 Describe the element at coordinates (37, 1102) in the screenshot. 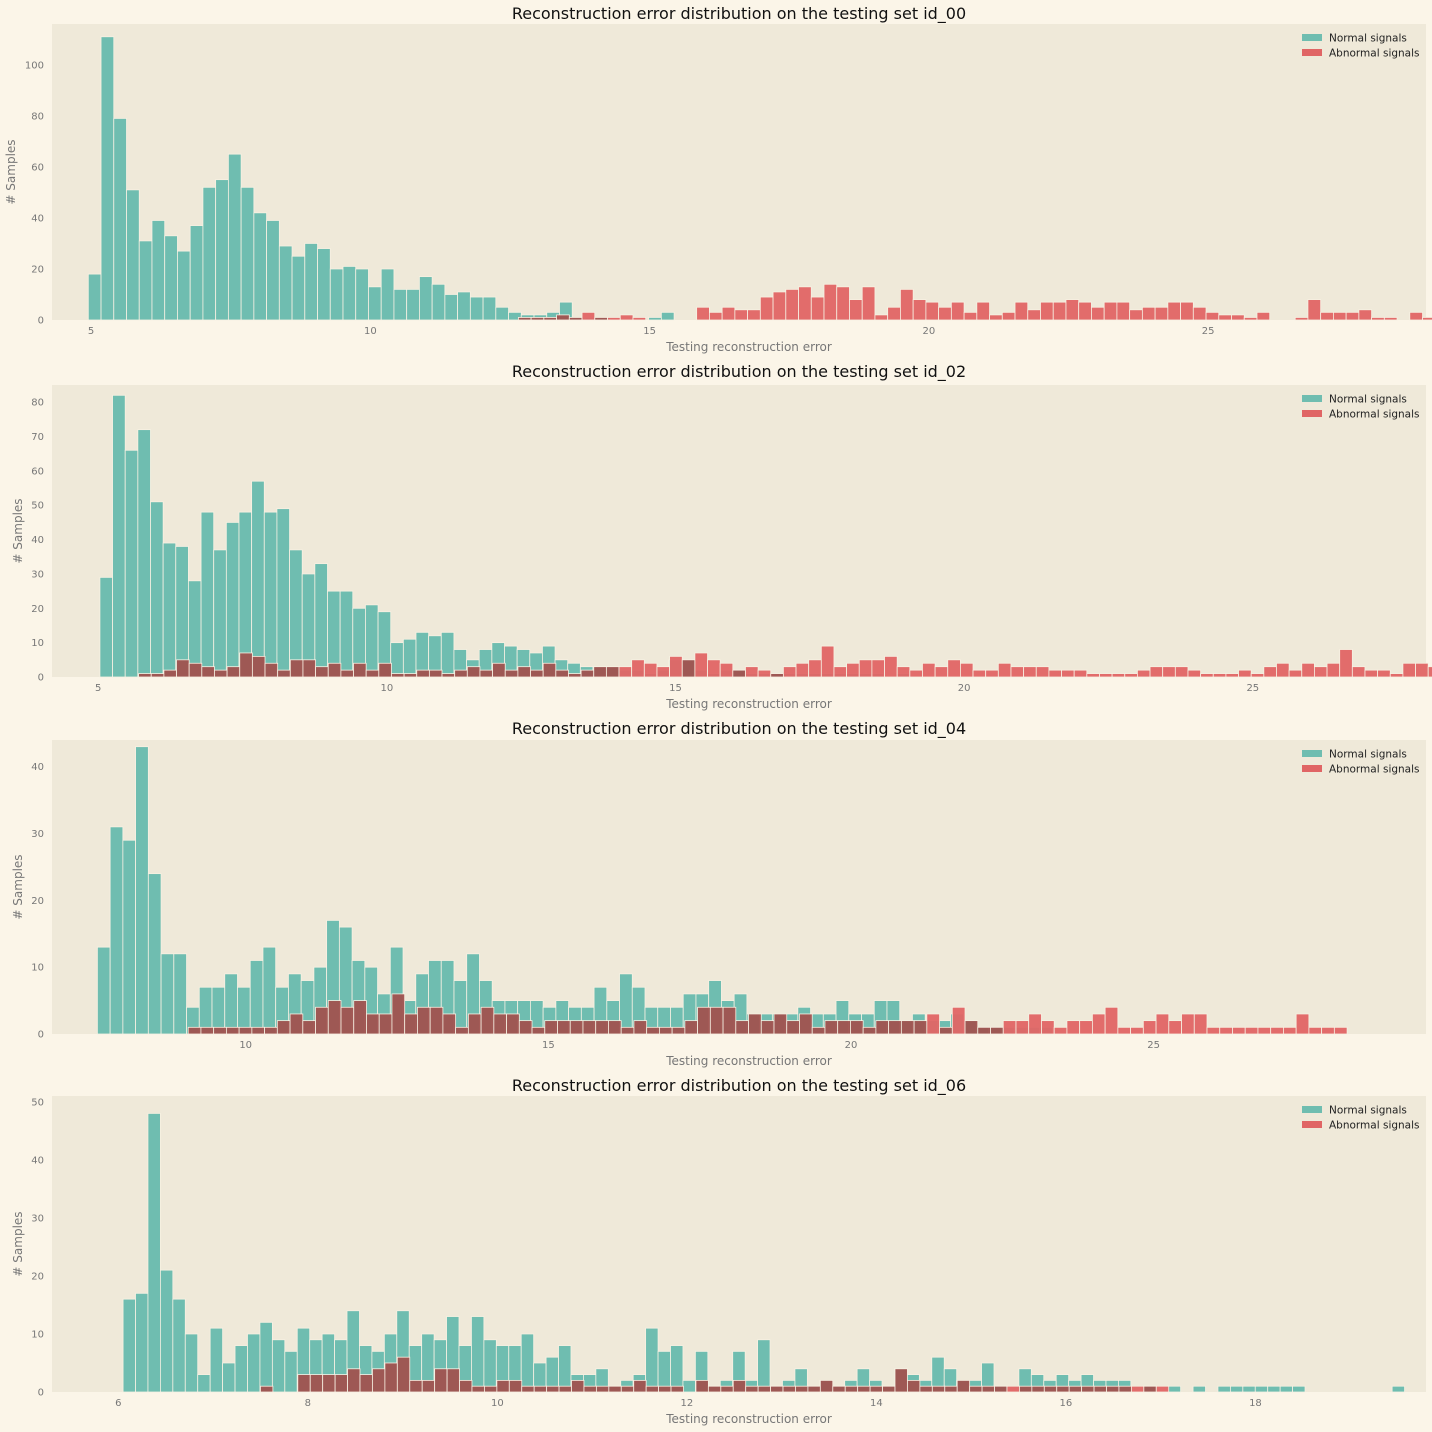

I see `y-tick-label: 50` at that location.